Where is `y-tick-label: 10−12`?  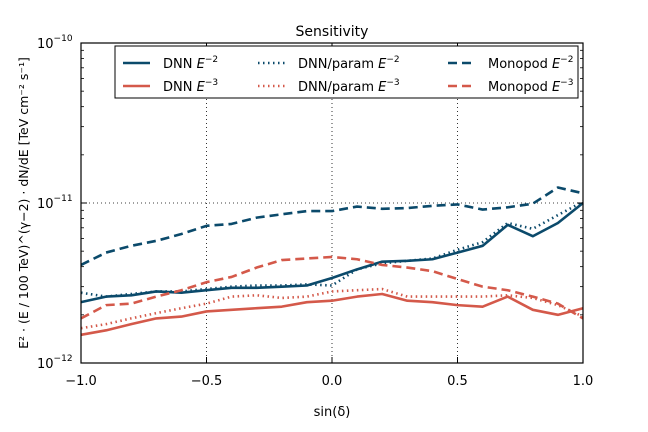
y-tick-label: 10−12 is located at coordinates (55, 363).